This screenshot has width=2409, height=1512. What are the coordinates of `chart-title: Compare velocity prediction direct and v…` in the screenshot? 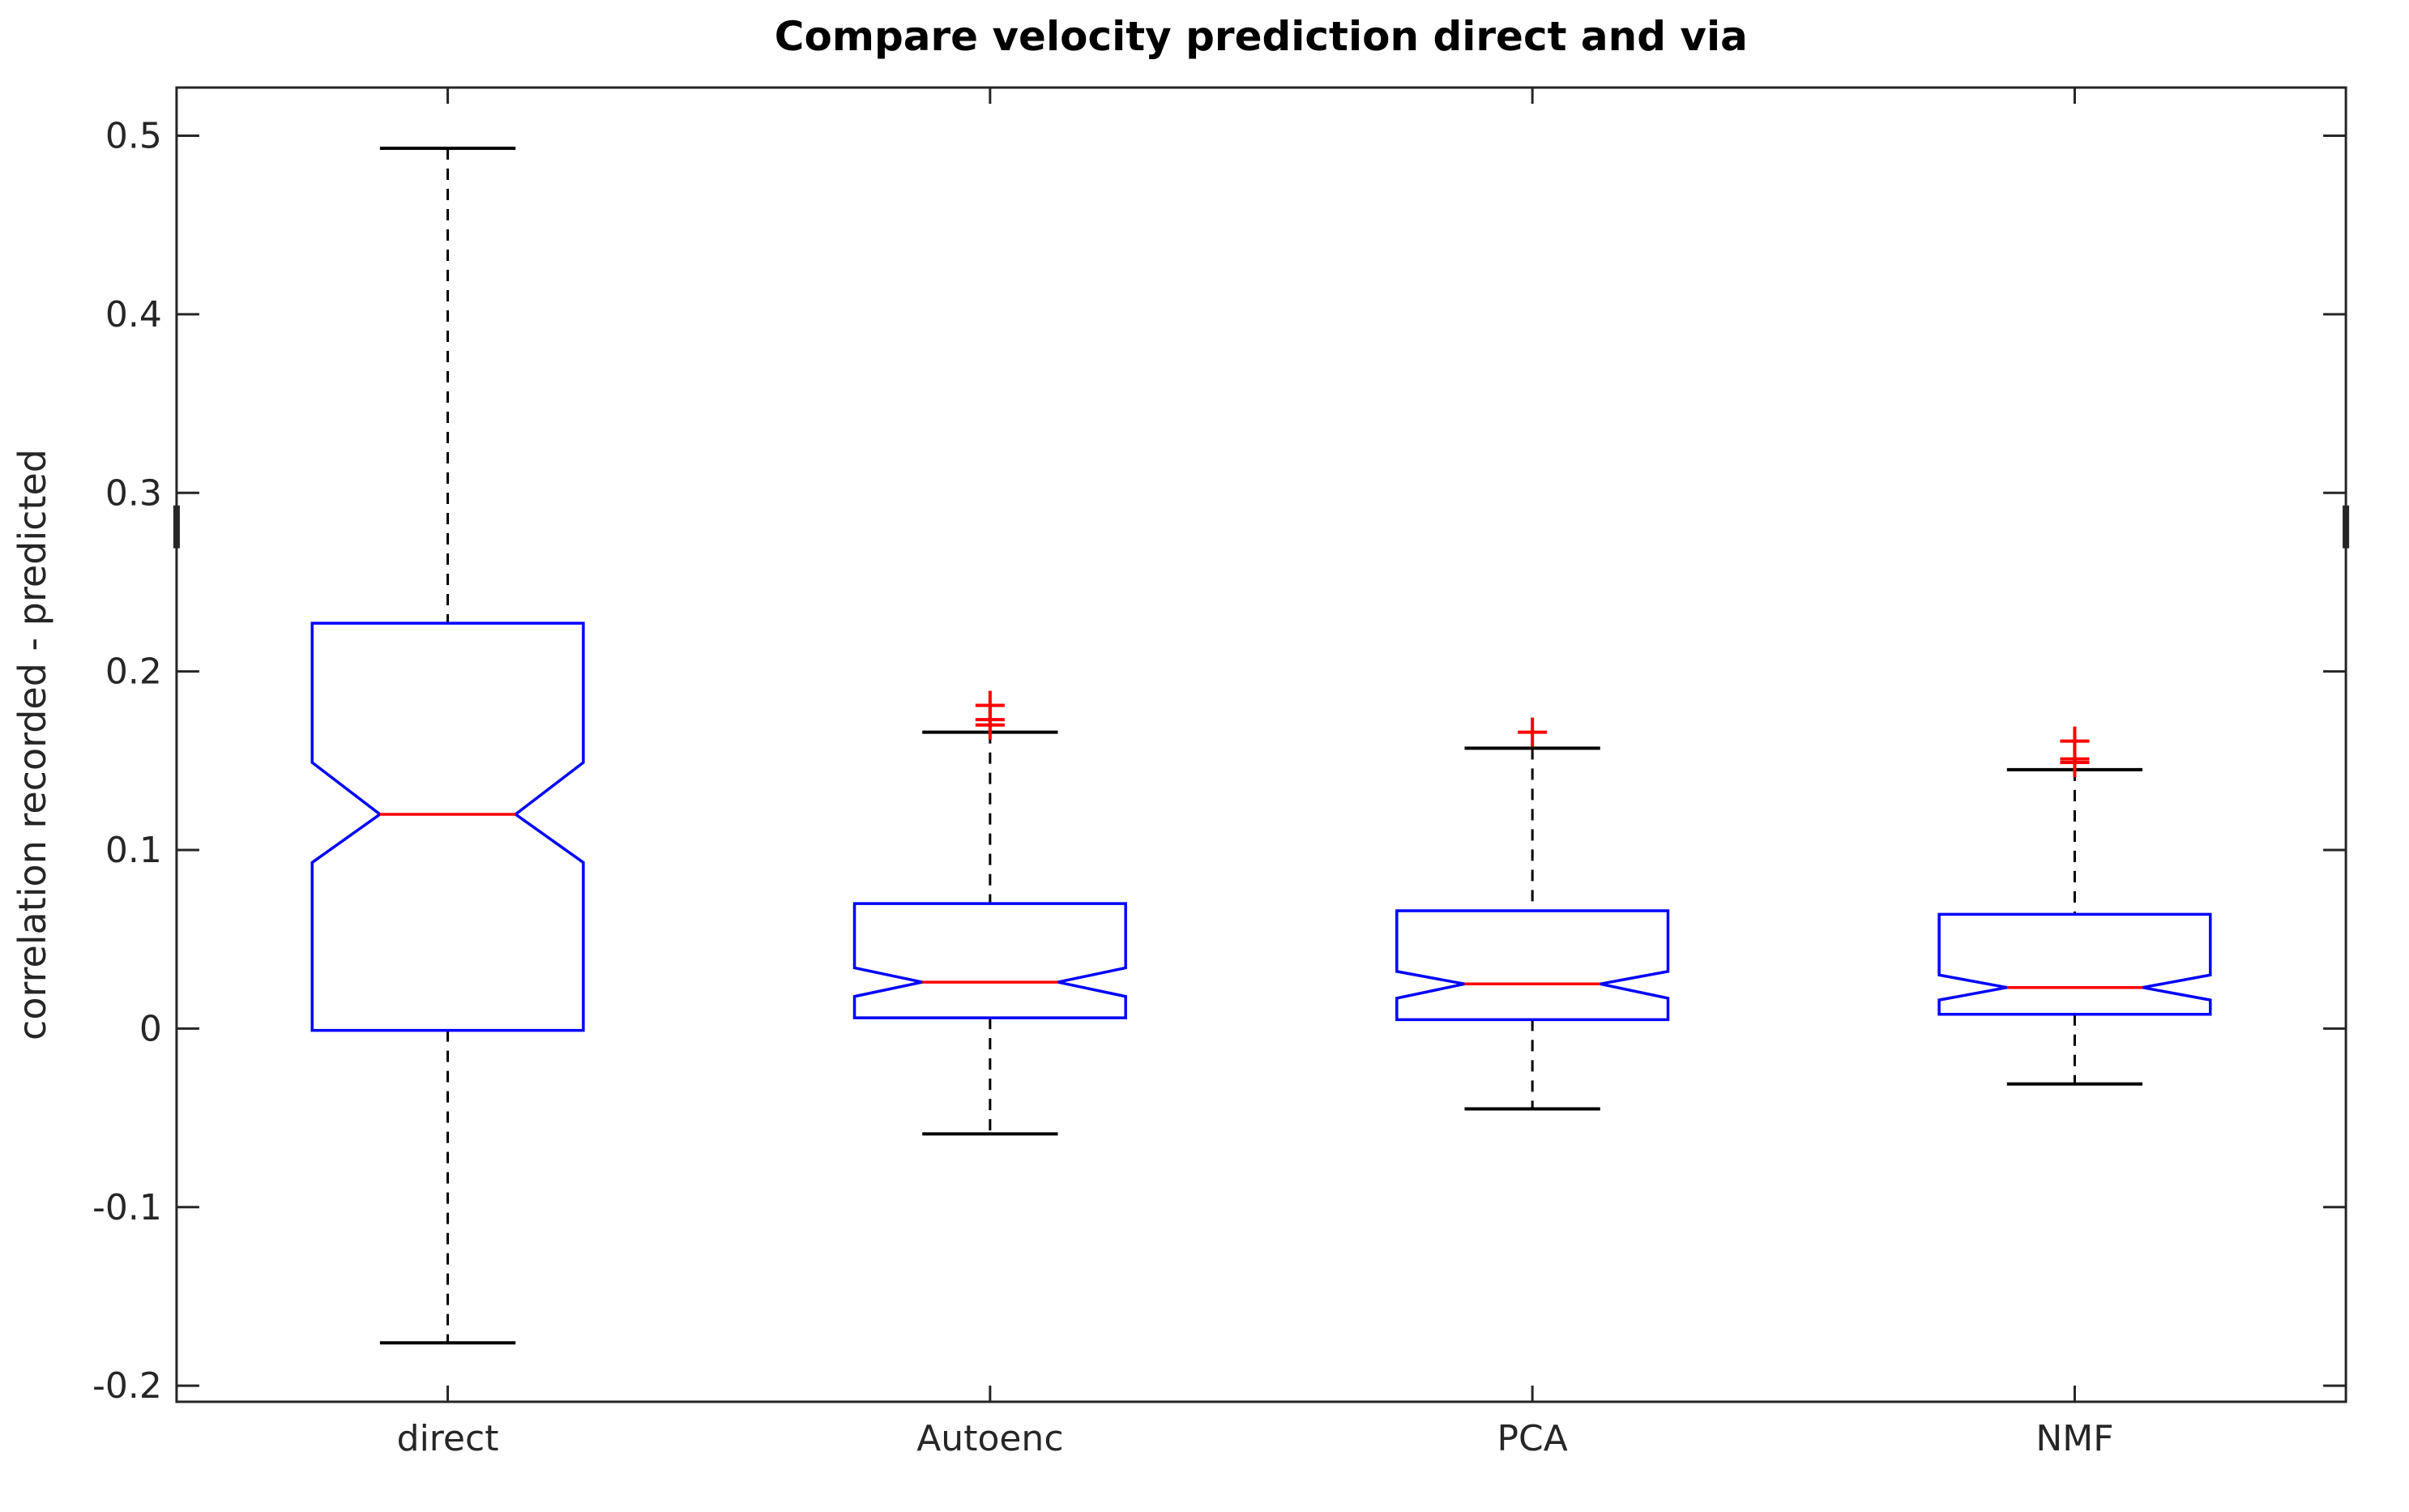 It's located at (1261, 36).